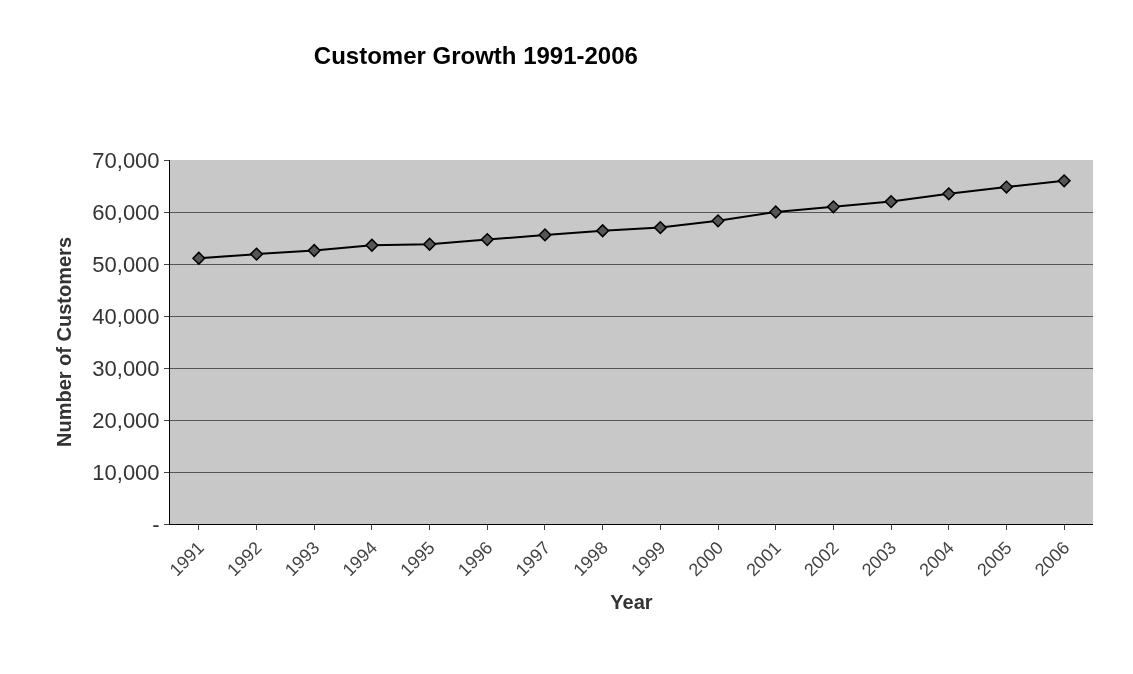  I want to click on chart-title: Customer Growth 1991-2006, so click(475, 55).